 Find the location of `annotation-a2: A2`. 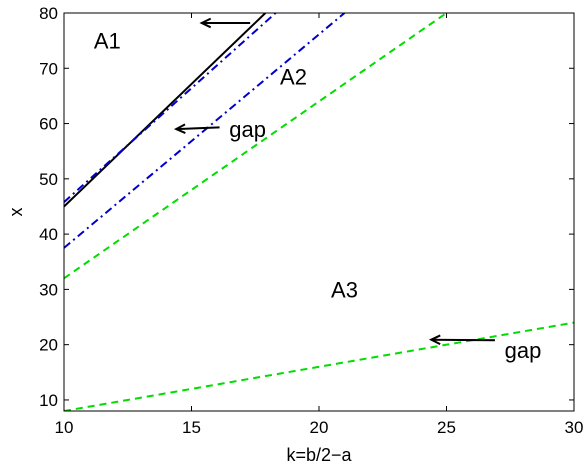

annotation-a2: A2 is located at coordinates (293, 77).